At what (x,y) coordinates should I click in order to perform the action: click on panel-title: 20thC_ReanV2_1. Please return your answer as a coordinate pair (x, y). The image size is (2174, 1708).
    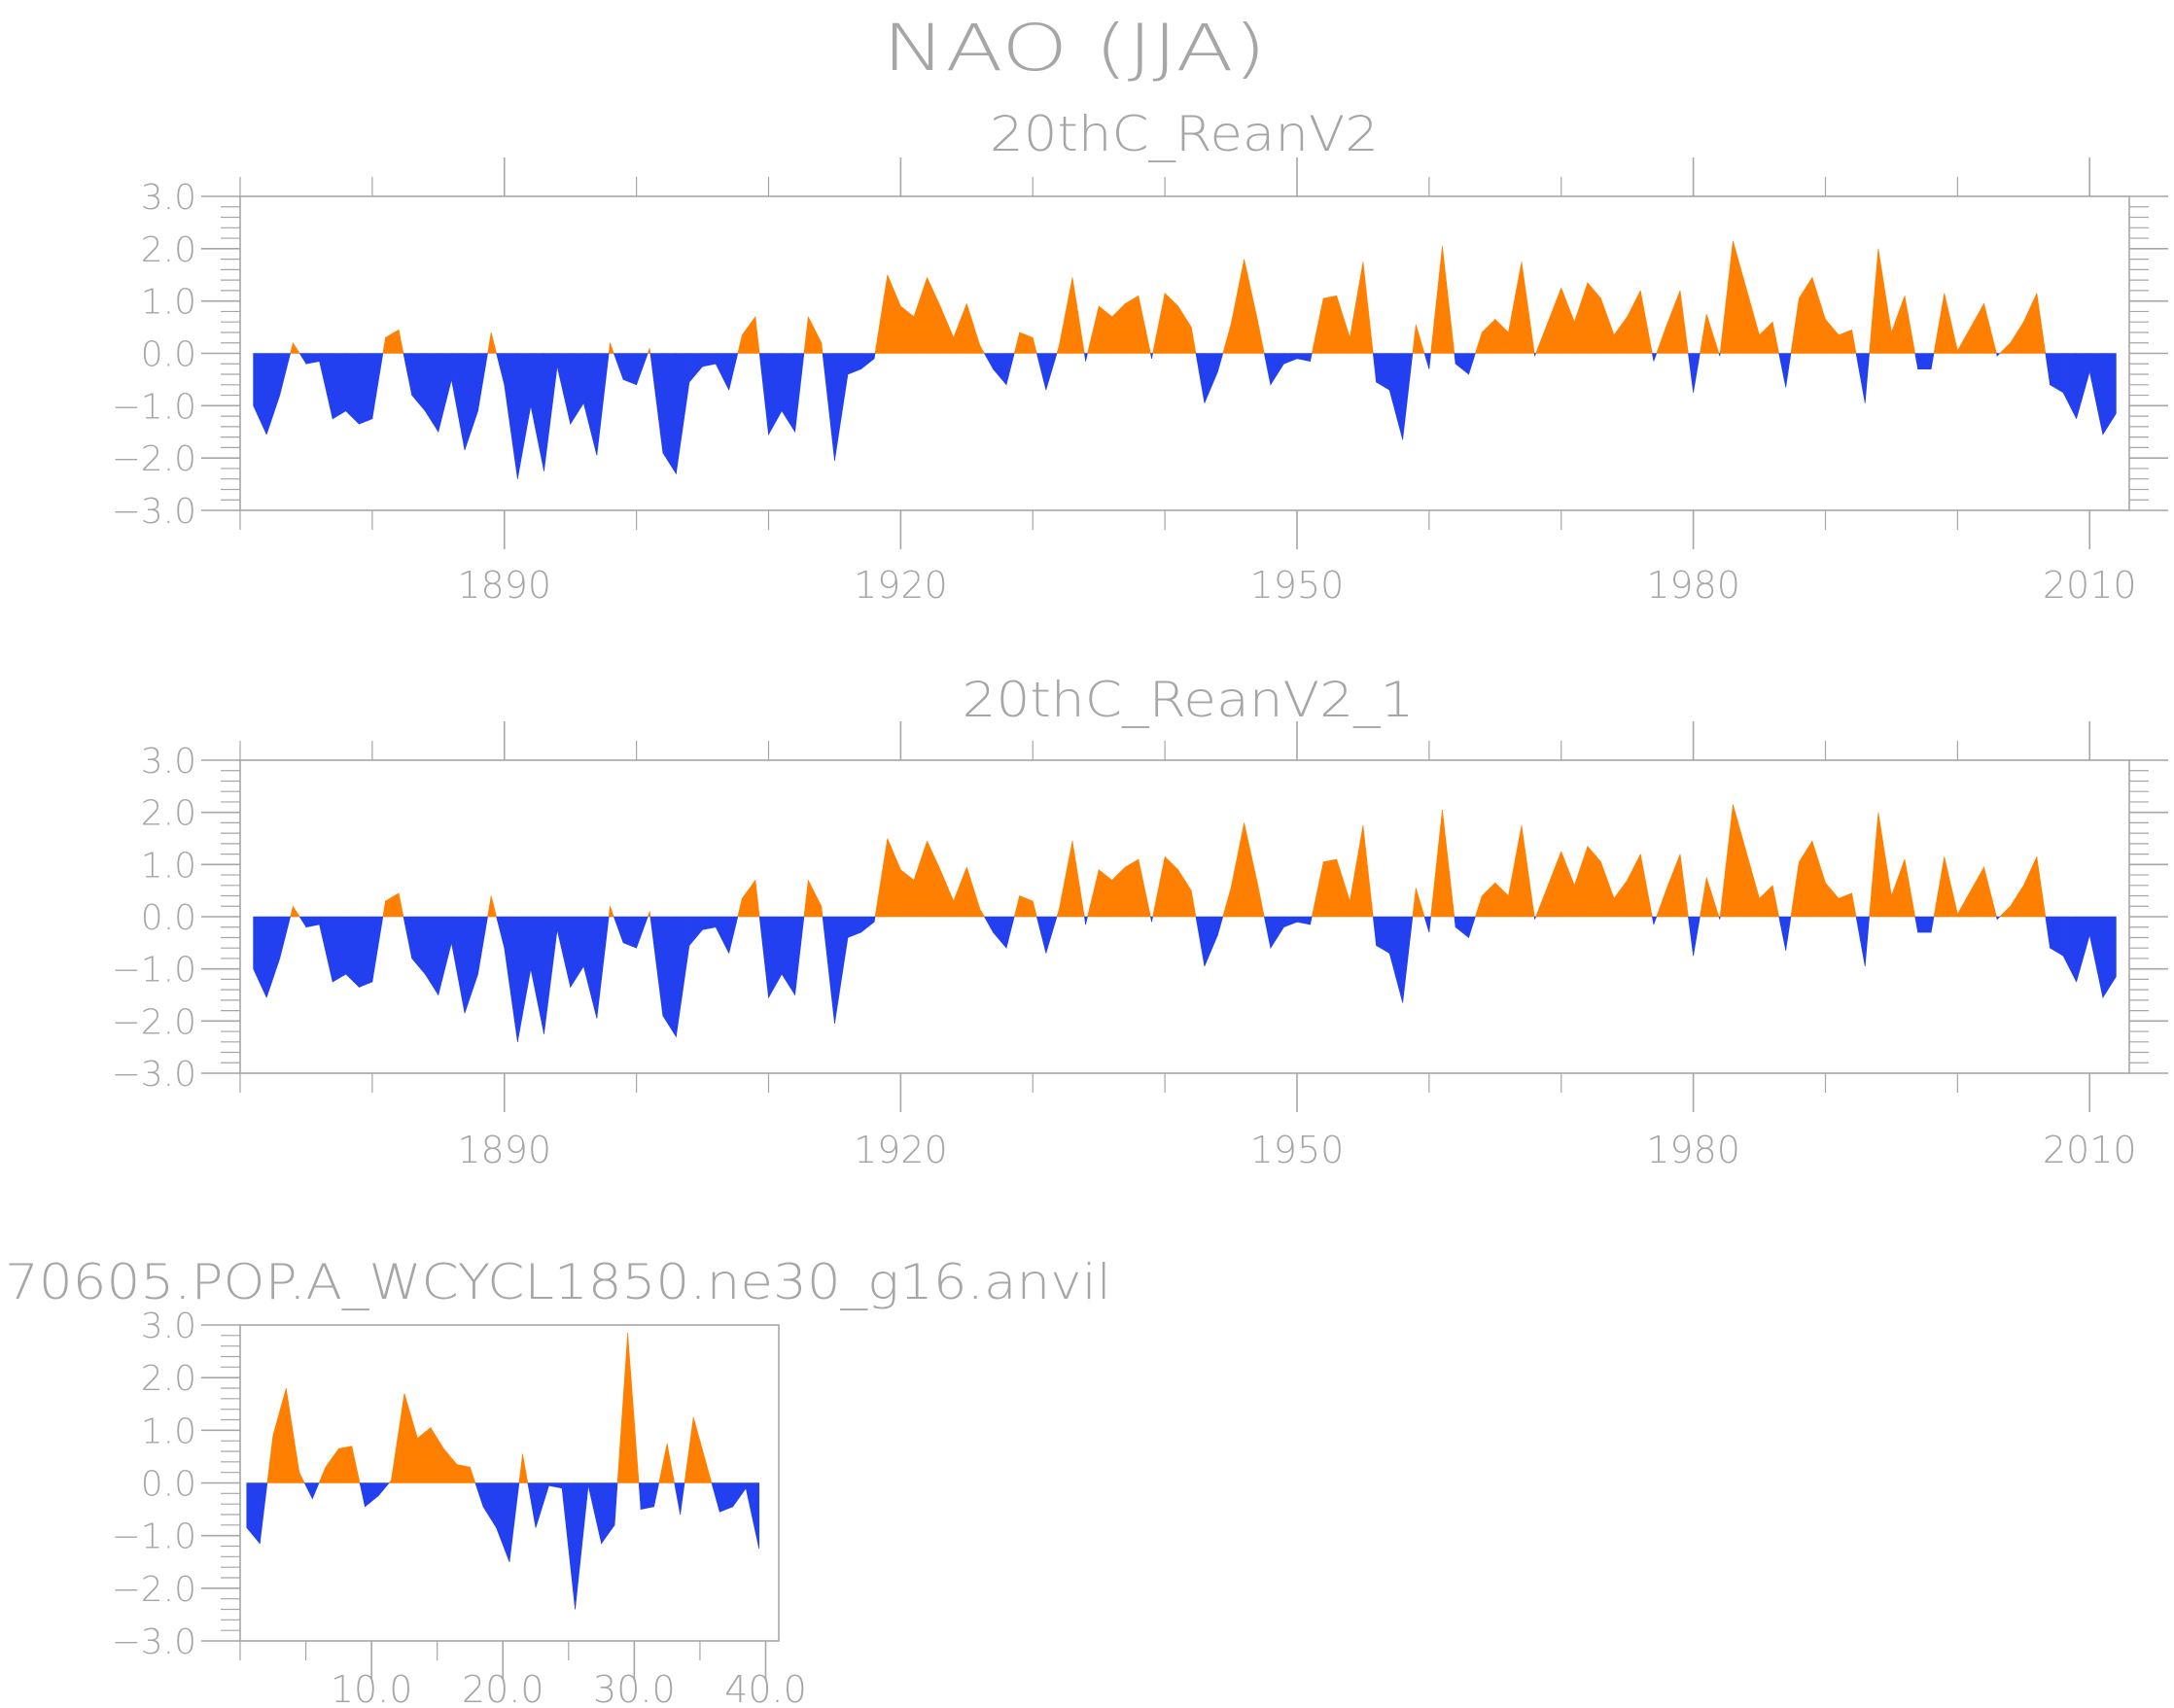
    Looking at the image, I should click on (1189, 700).